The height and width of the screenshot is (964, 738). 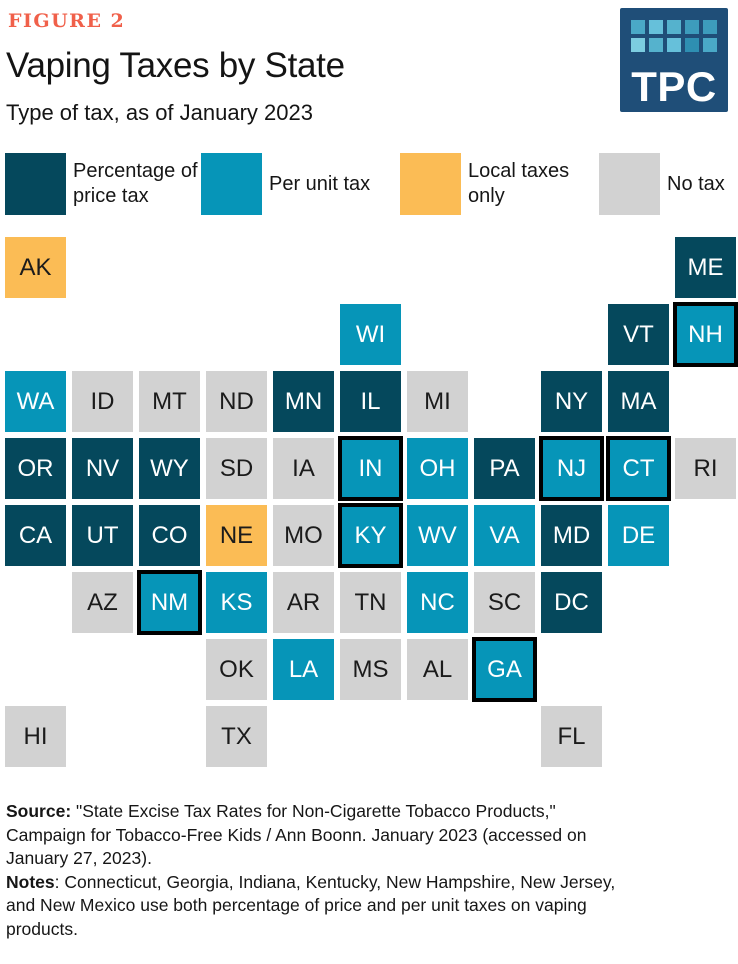 I want to click on state-label: LA, so click(x=303, y=669).